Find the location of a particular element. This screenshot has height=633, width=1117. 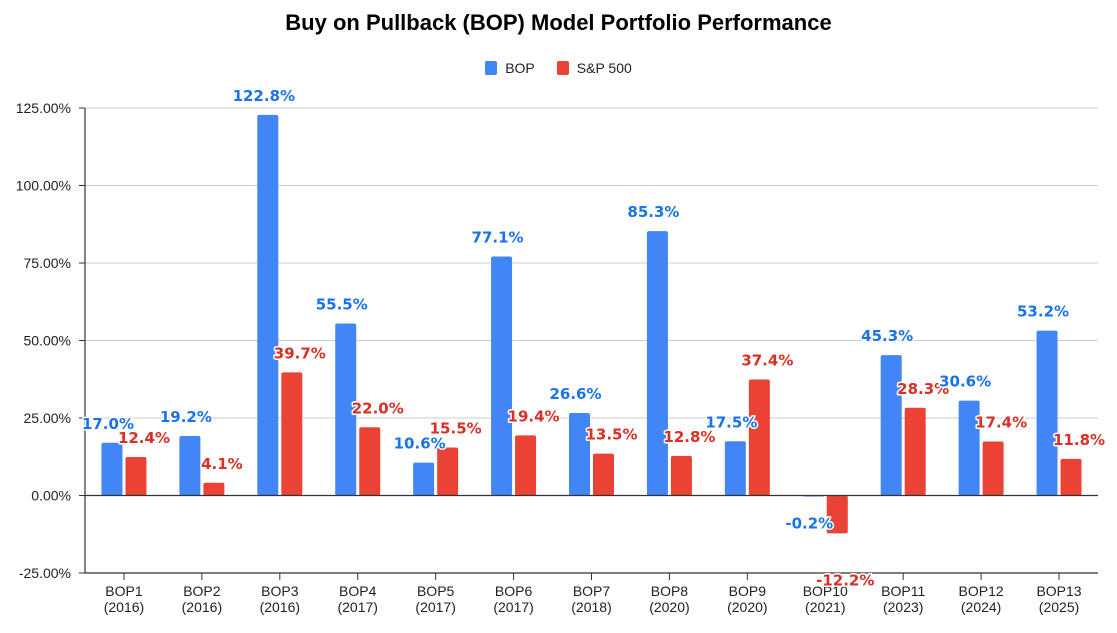

data-label-bop: 19.2% is located at coordinates (186, 417).